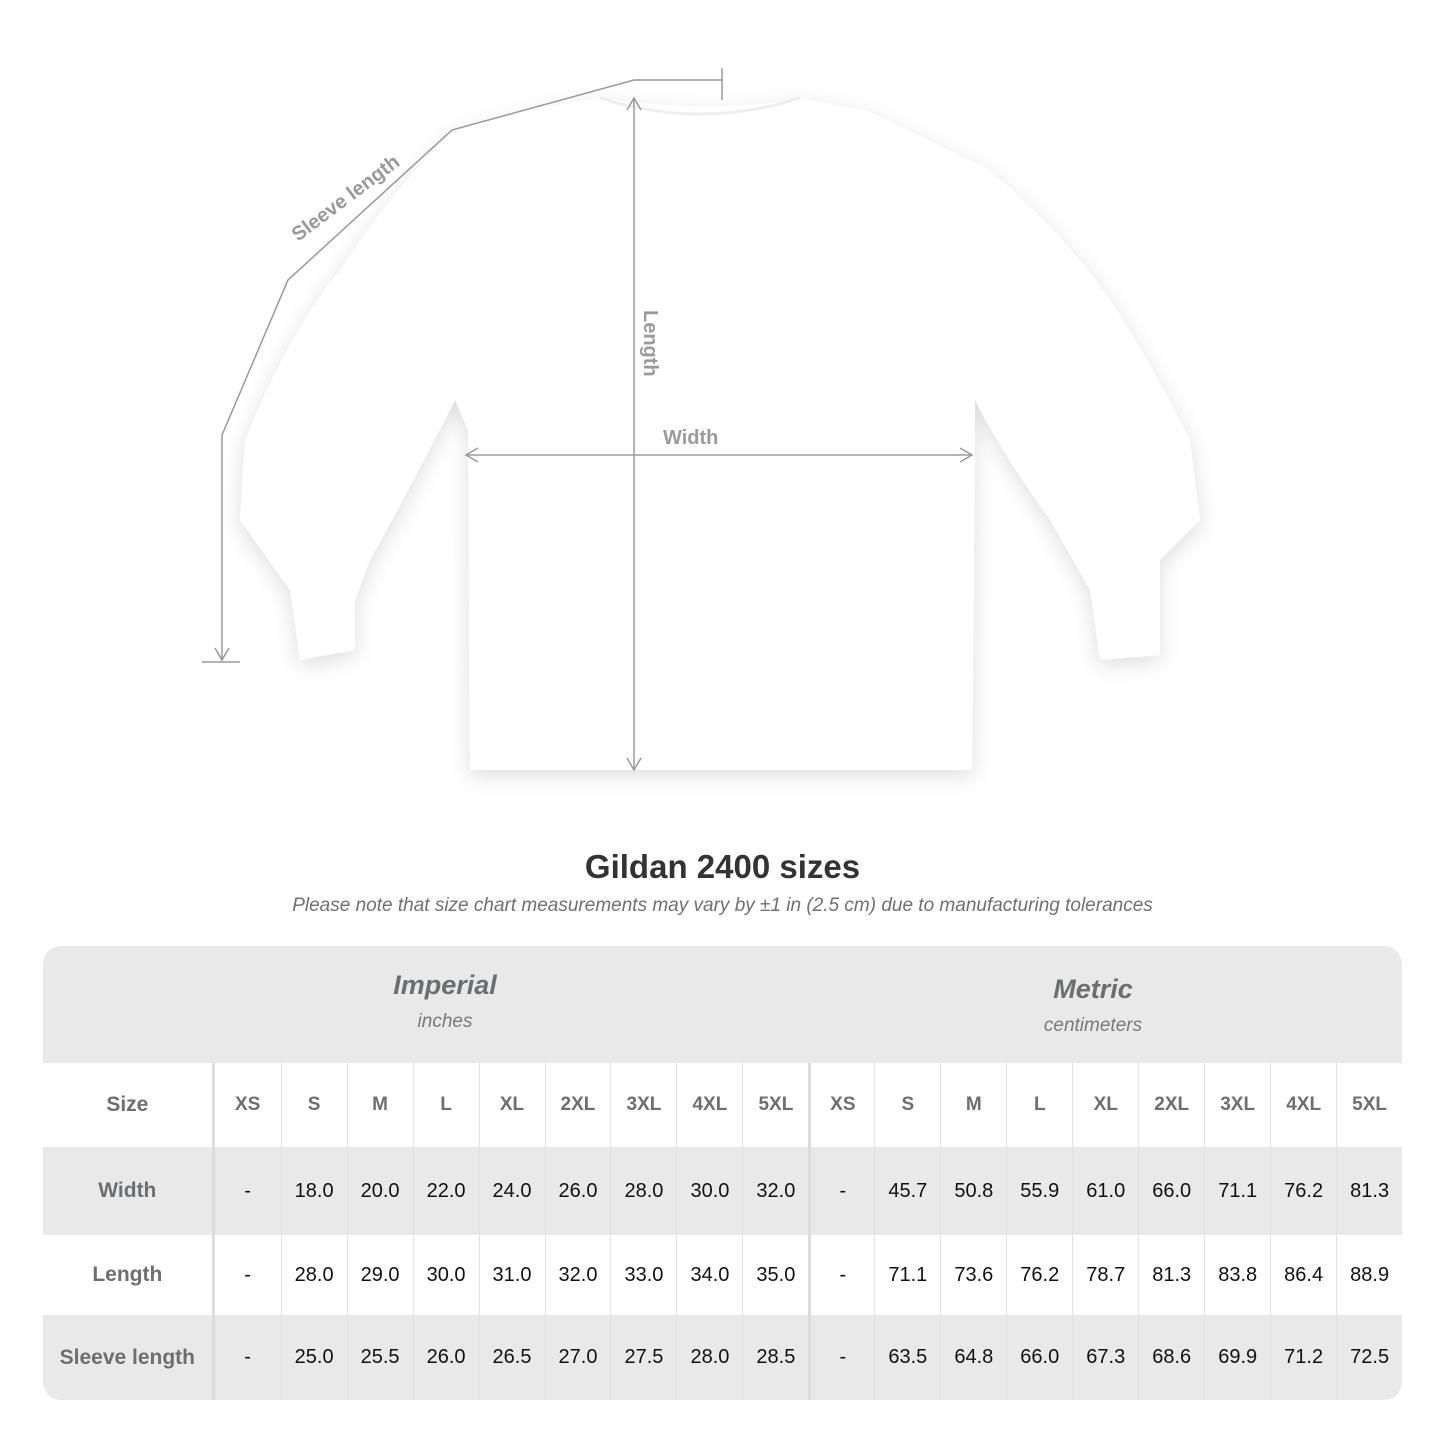 The width and height of the screenshot is (1445, 1445). I want to click on value-cell: 45.7, so click(907, 1191).